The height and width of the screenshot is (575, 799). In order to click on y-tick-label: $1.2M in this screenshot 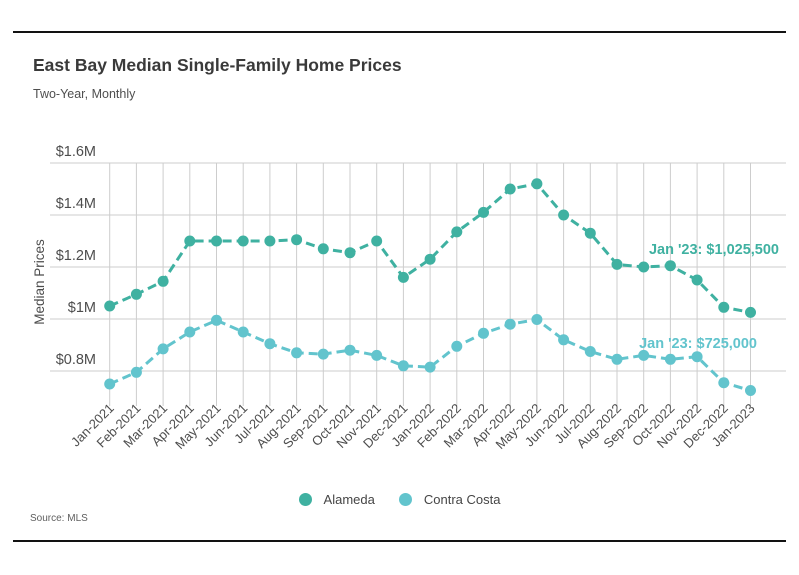, I will do `click(76, 256)`.